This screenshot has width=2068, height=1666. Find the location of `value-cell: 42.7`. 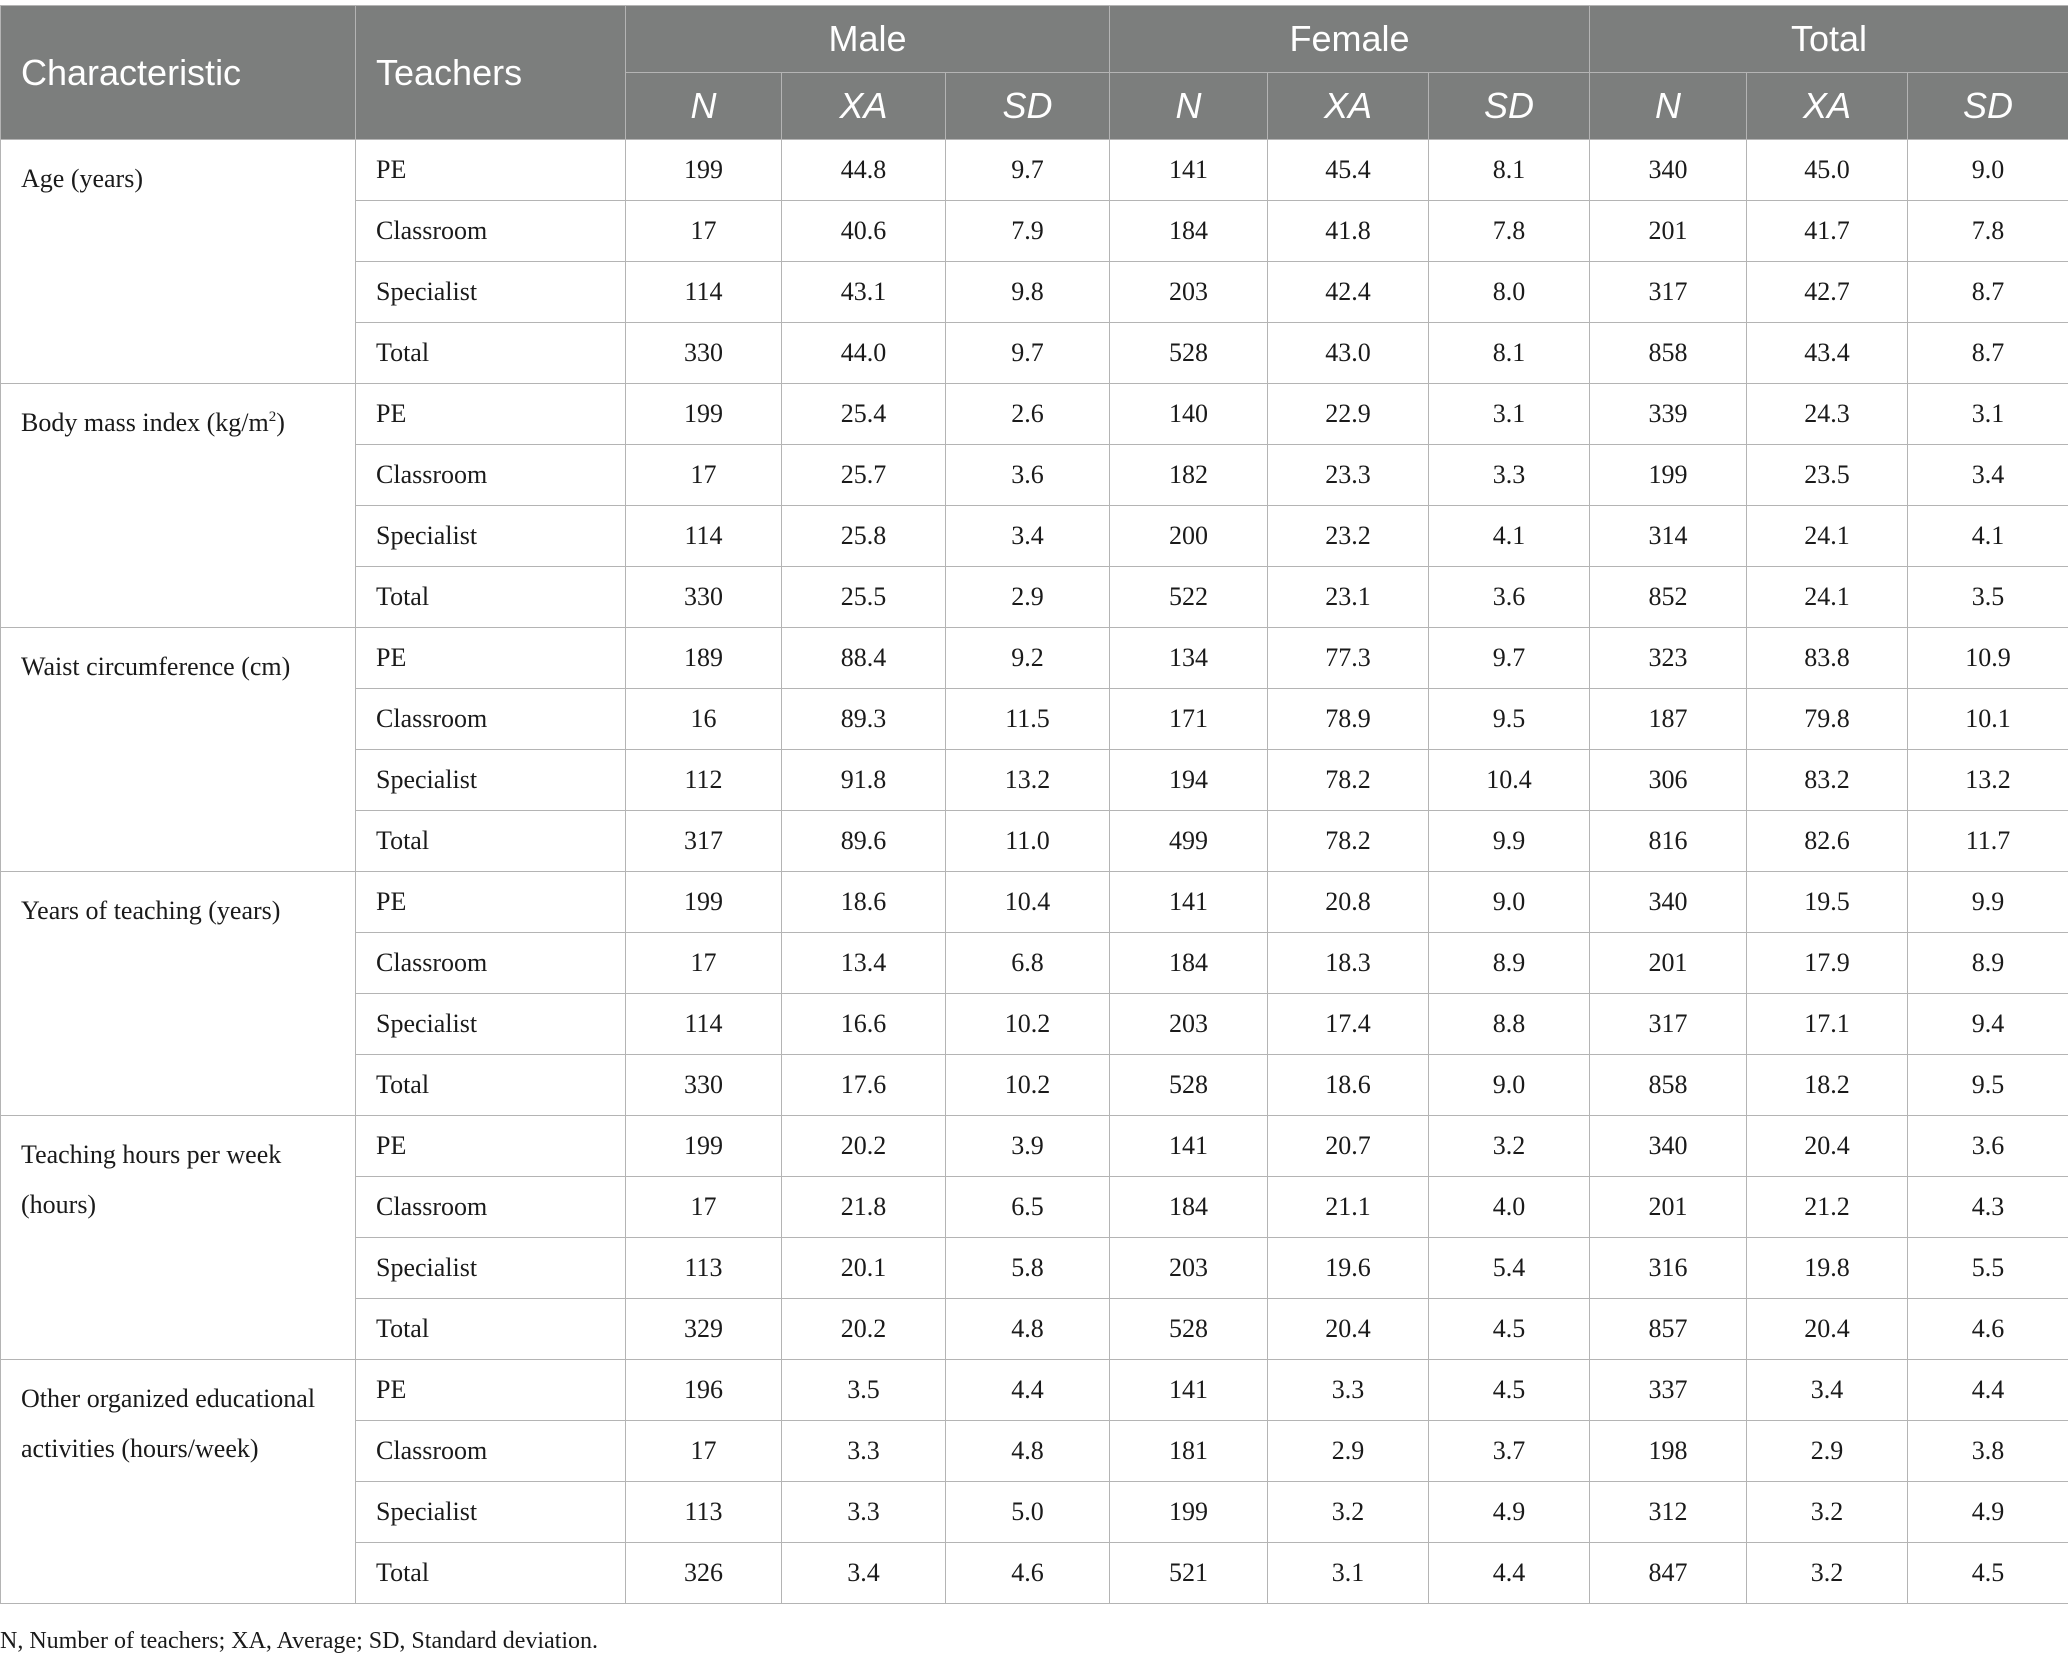

value-cell: 42.7 is located at coordinates (1827, 292).